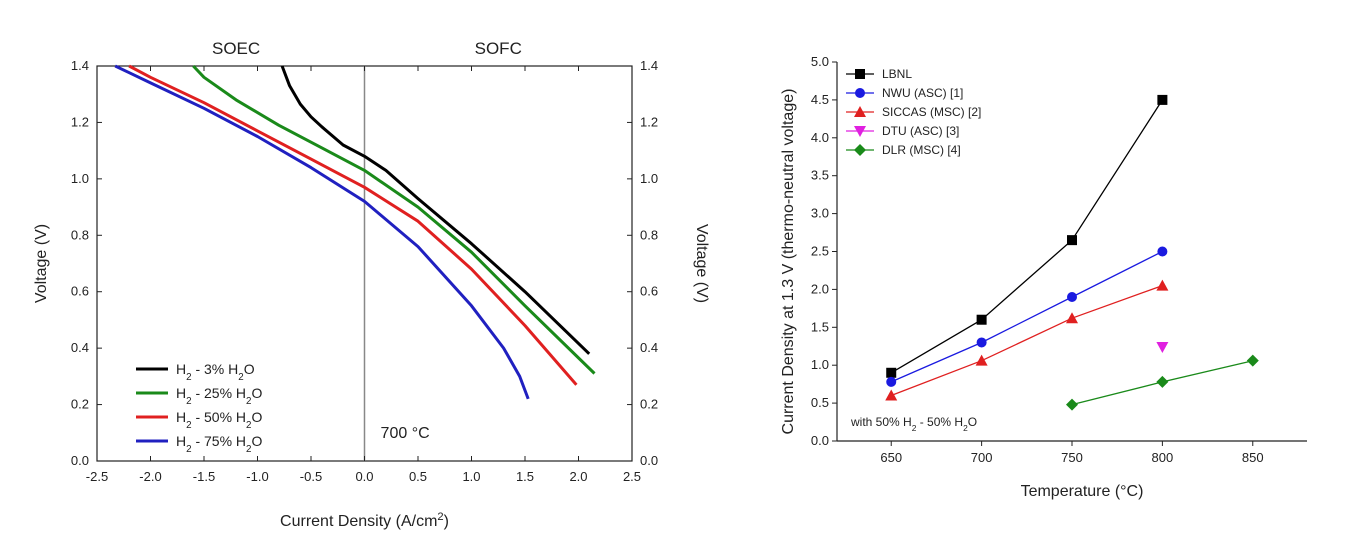 The image size is (1350, 560). I want to click on temperature-annotation: 700 °C, so click(405, 433).